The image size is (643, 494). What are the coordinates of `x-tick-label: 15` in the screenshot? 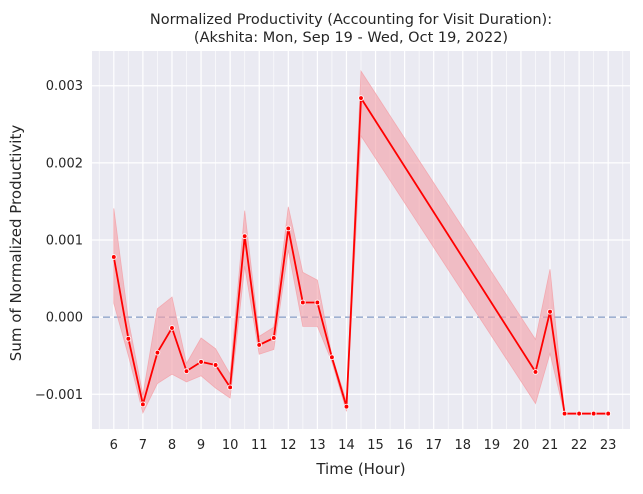 It's located at (375, 445).